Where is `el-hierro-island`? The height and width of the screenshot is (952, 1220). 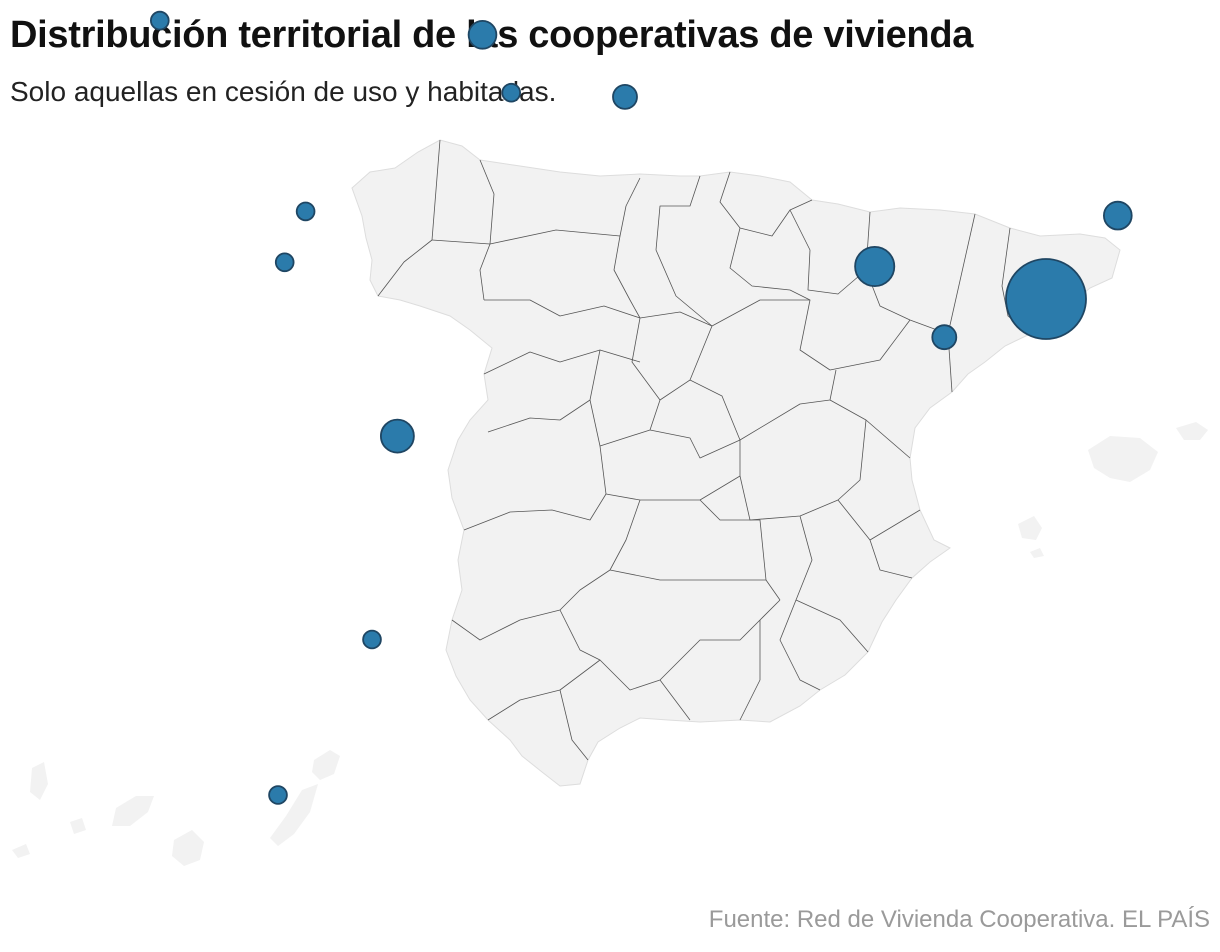
el-hierro-island is located at coordinates (21, 851).